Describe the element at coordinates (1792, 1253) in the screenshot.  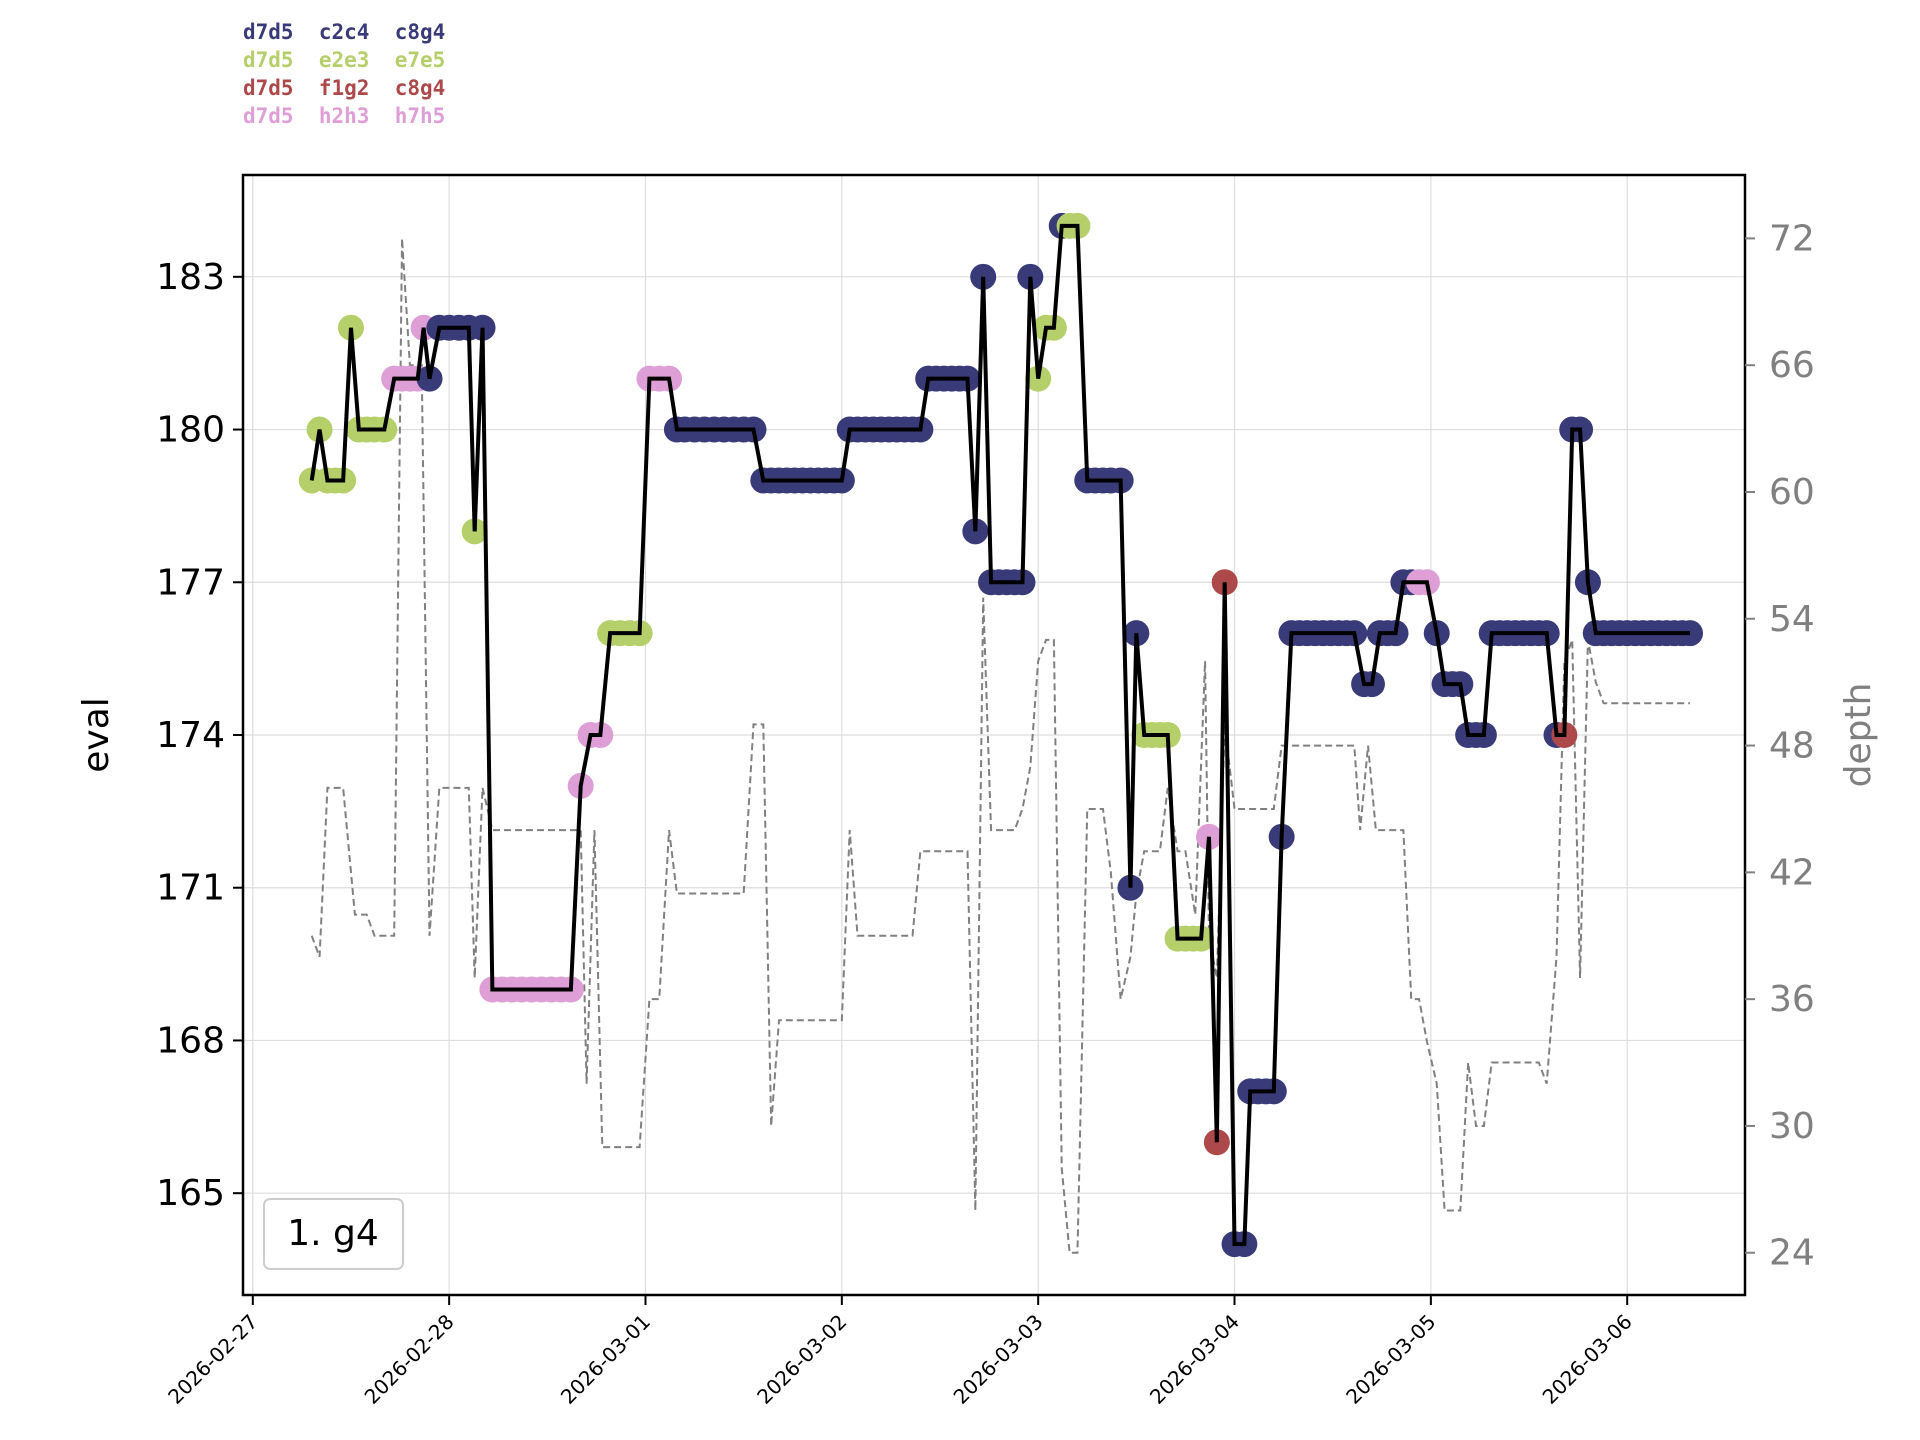
I see `y2-tick-label: 24` at that location.